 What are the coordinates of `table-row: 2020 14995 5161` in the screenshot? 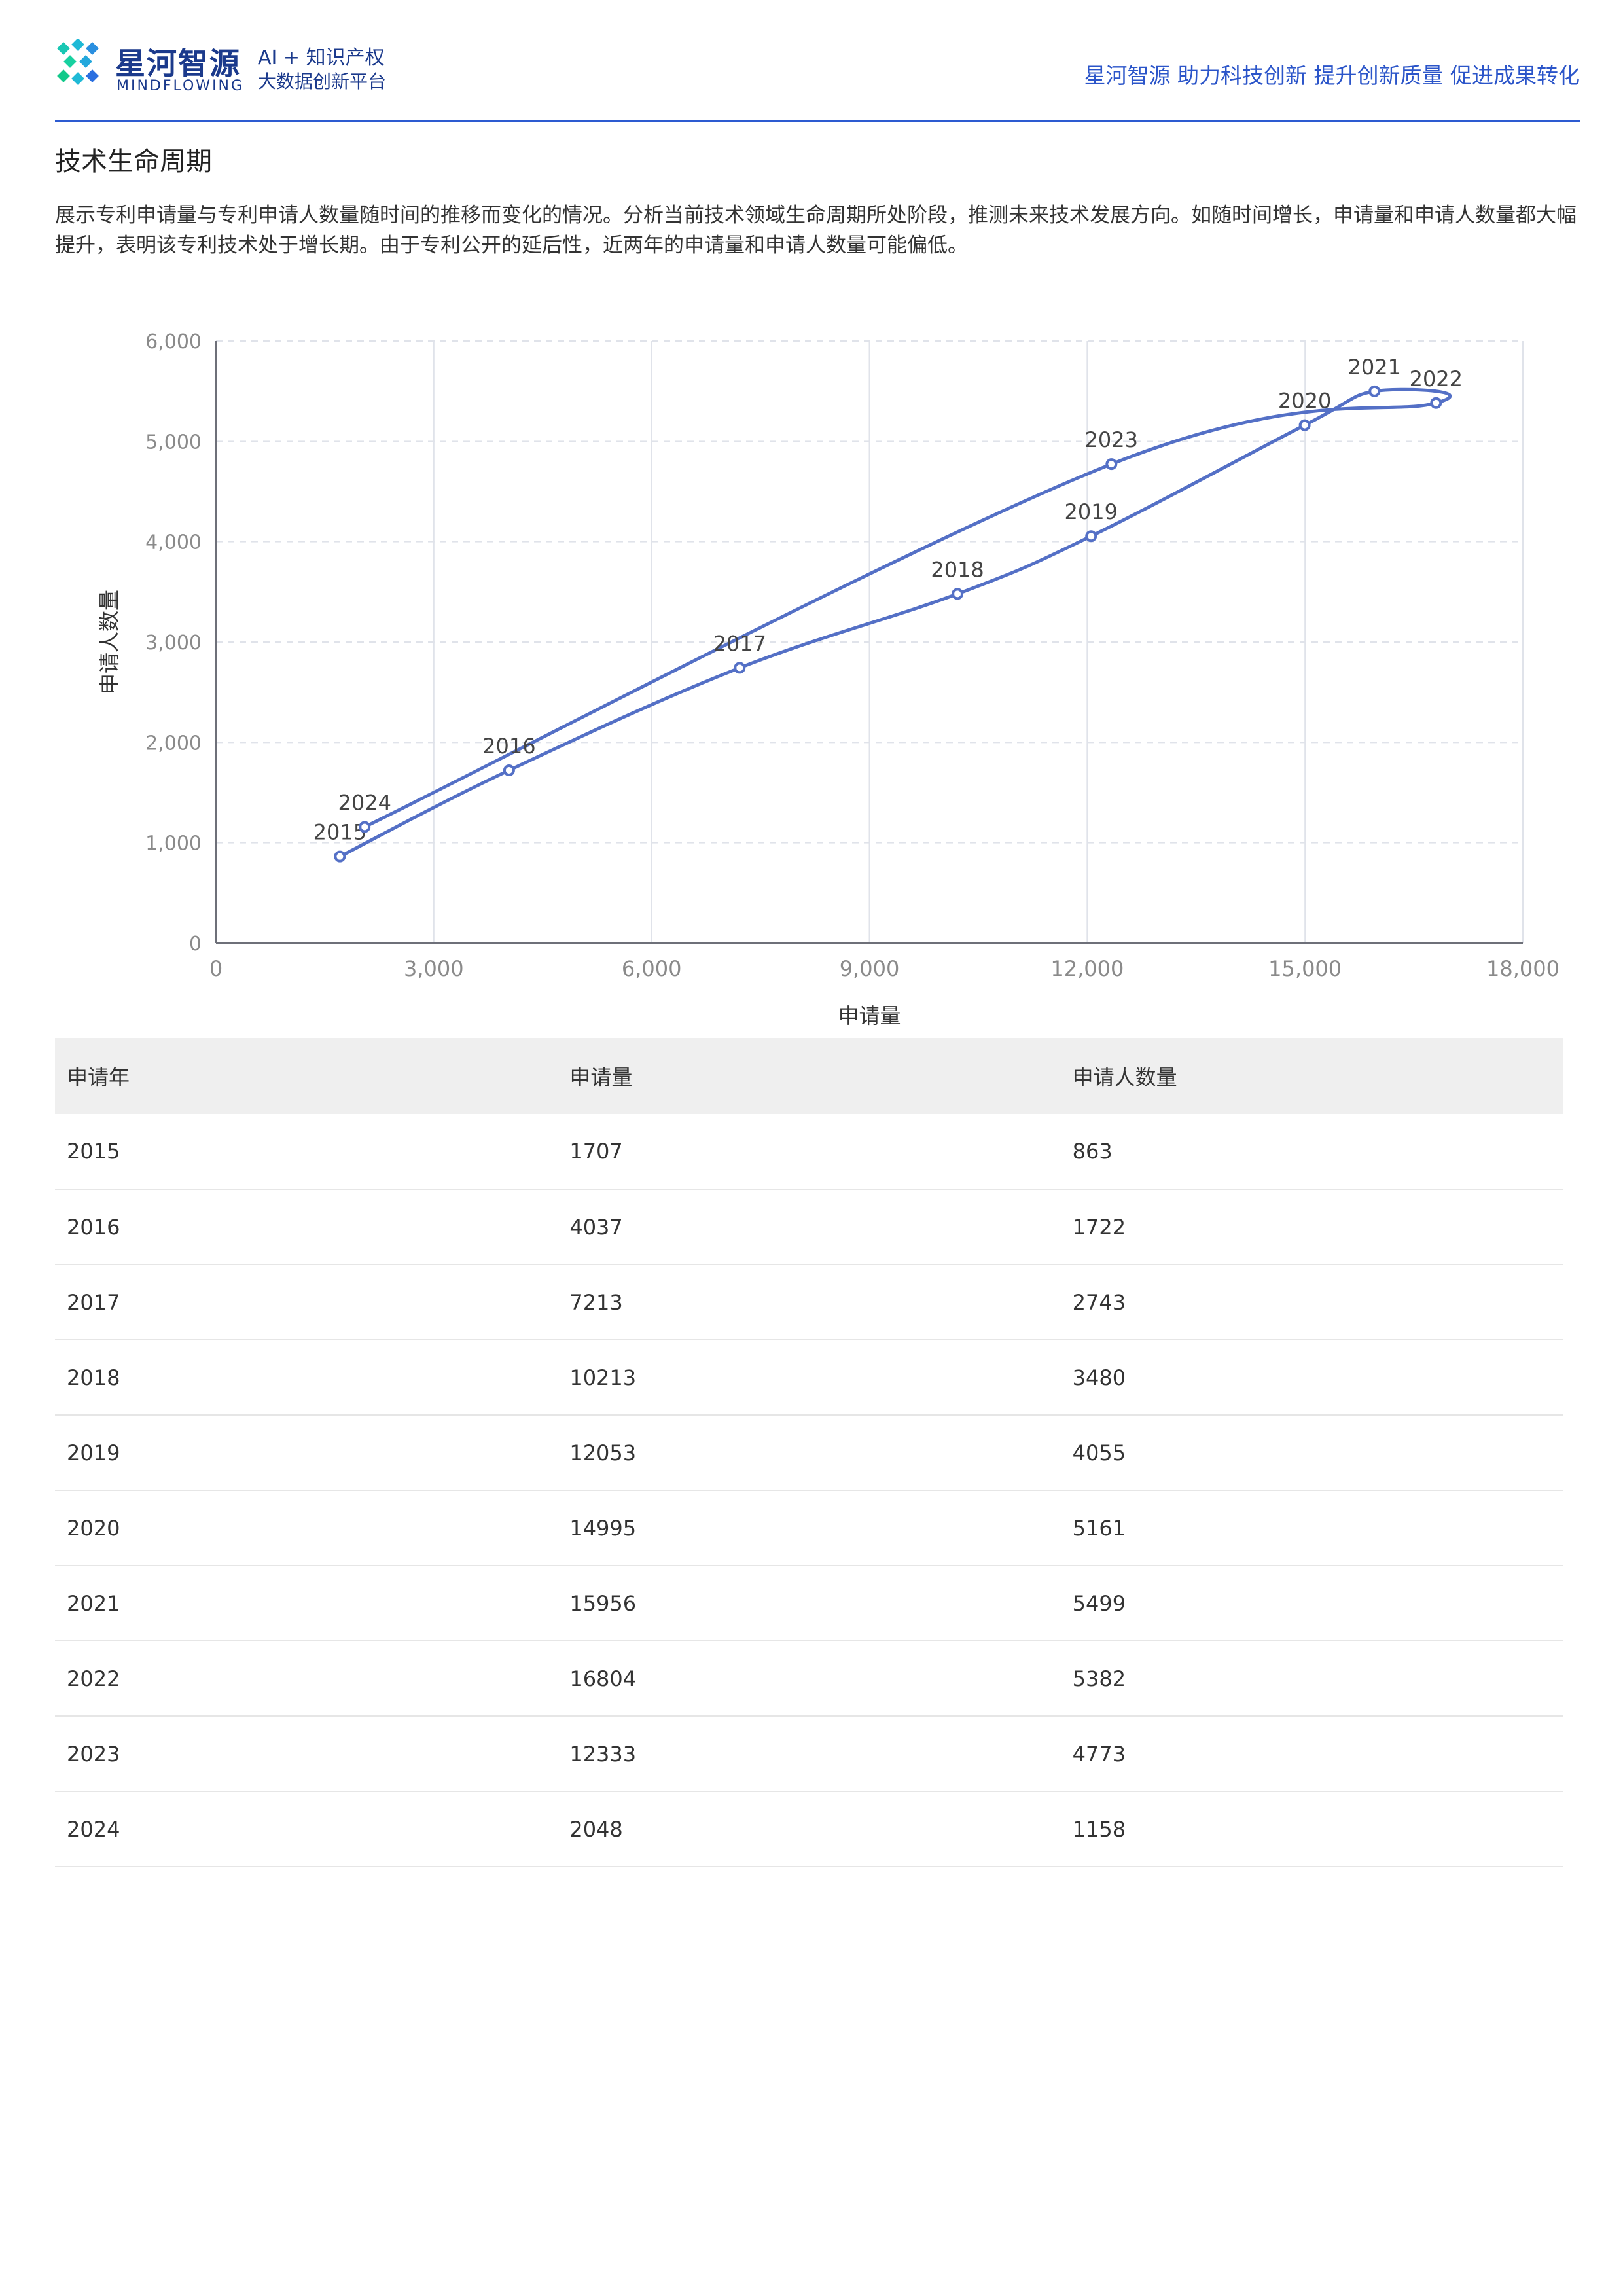 It's located at (809, 1528).